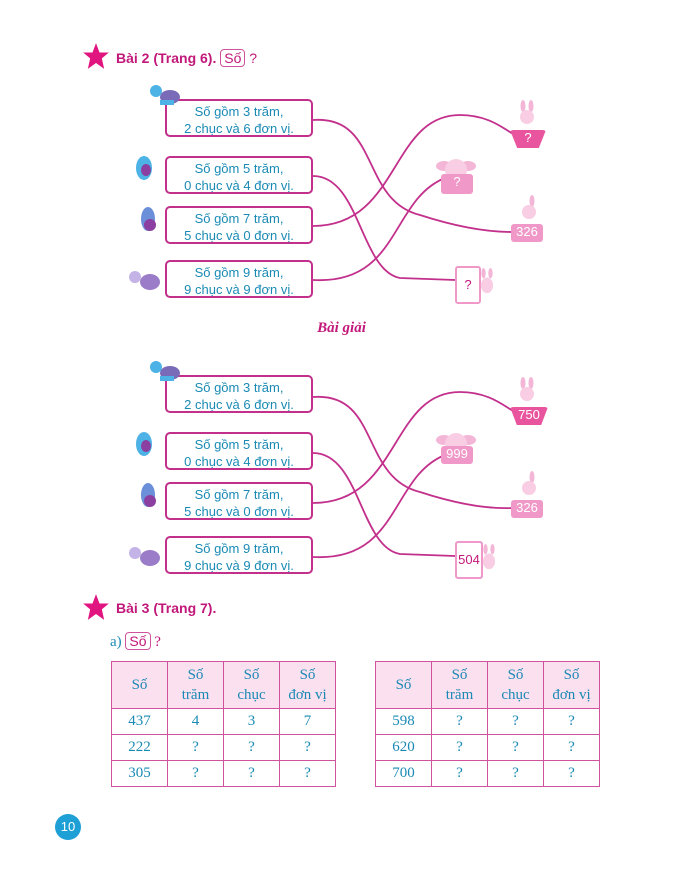 Image resolution: width=683 pixels, height=871 pixels. Describe the element at coordinates (528, 139) in the screenshot. I see `basket-tag: ?` at that location.